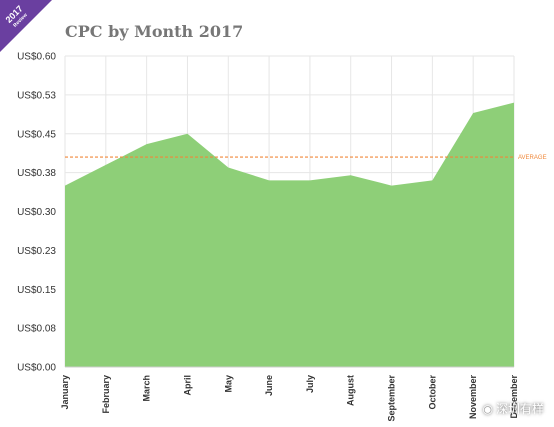  What do you see at coordinates (228, 384) in the screenshot?
I see `x-tick-label: May` at bounding box center [228, 384].